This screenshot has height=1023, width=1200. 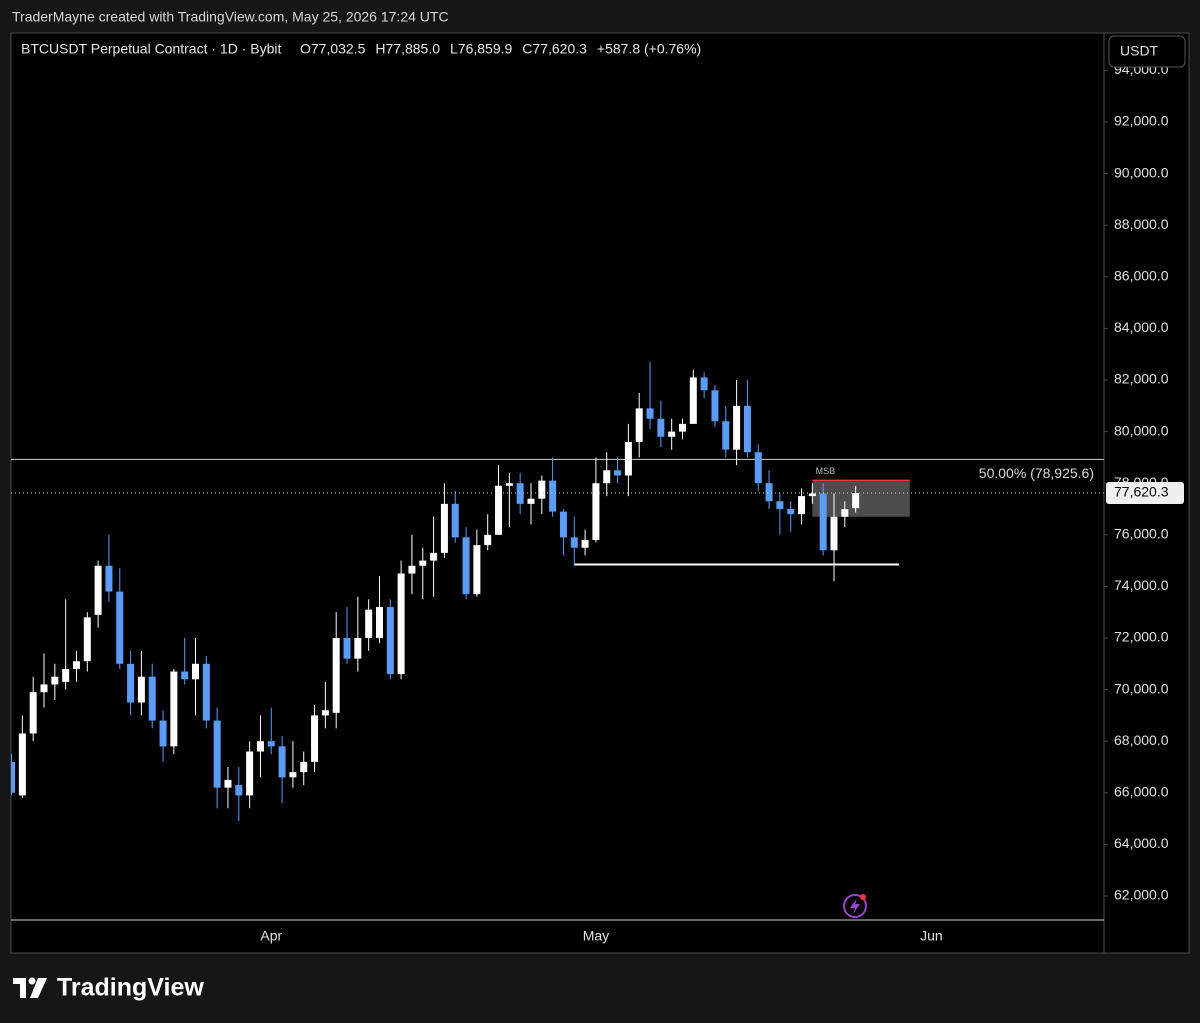 What do you see at coordinates (481, 49) in the screenshot?
I see `ohlc-value: L76,859.9` at bounding box center [481, 49].